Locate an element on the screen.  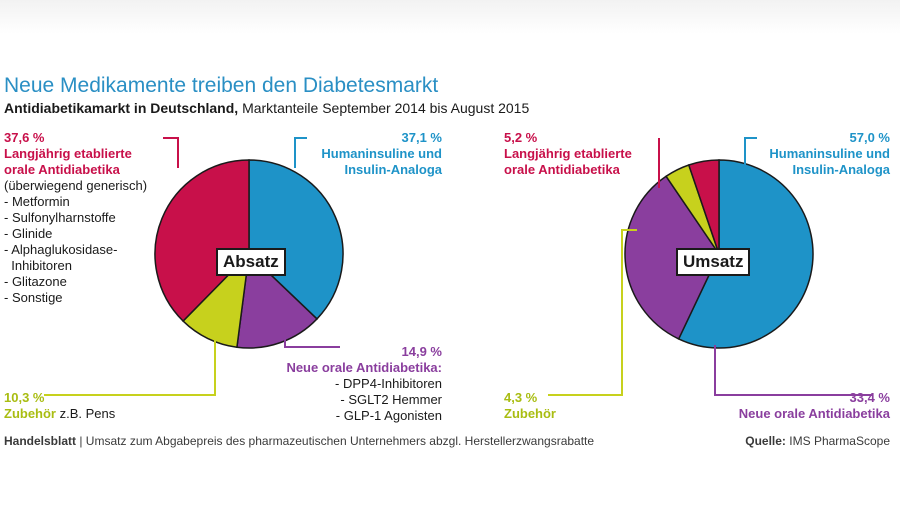
absatz-new-oral-name: Neue orale Antidiabetika: is located at coordinates (364, 367).